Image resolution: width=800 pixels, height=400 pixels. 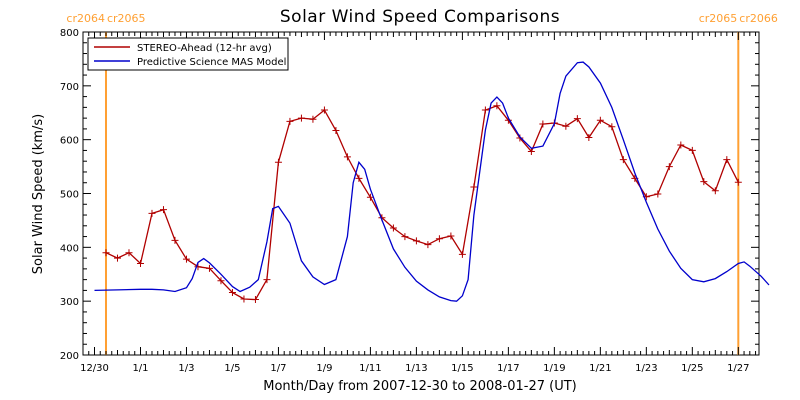 What do you see at coordinates (140, 368) in the screenshot?
I see `x-tick-label: 1/1` at bounding box center [140, 368].